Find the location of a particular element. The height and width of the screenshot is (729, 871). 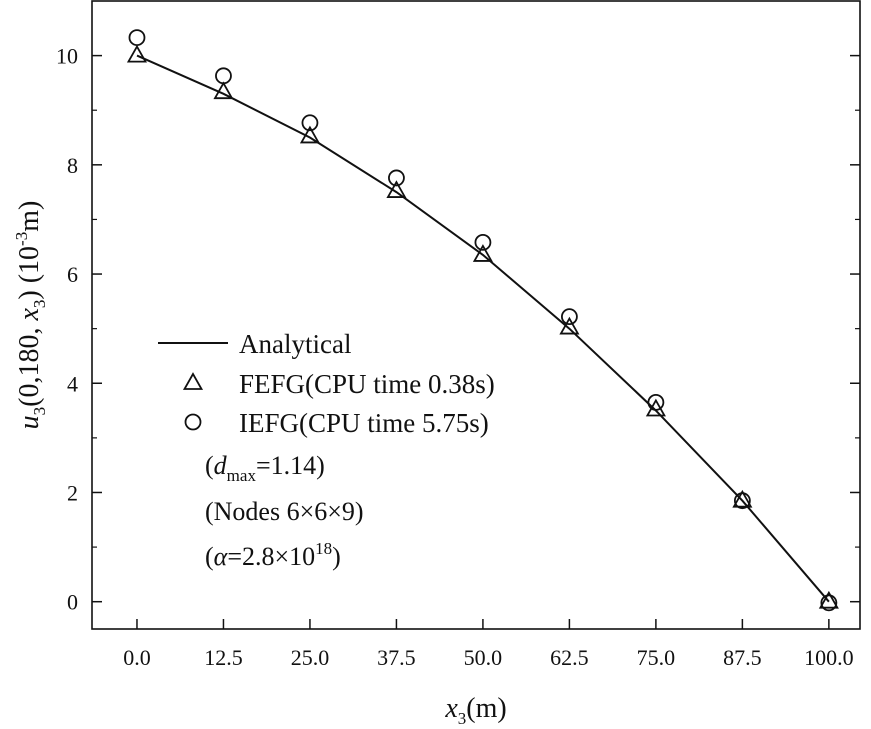

x-tick-label-3: 37.5 is located at coordinates (396, 657).